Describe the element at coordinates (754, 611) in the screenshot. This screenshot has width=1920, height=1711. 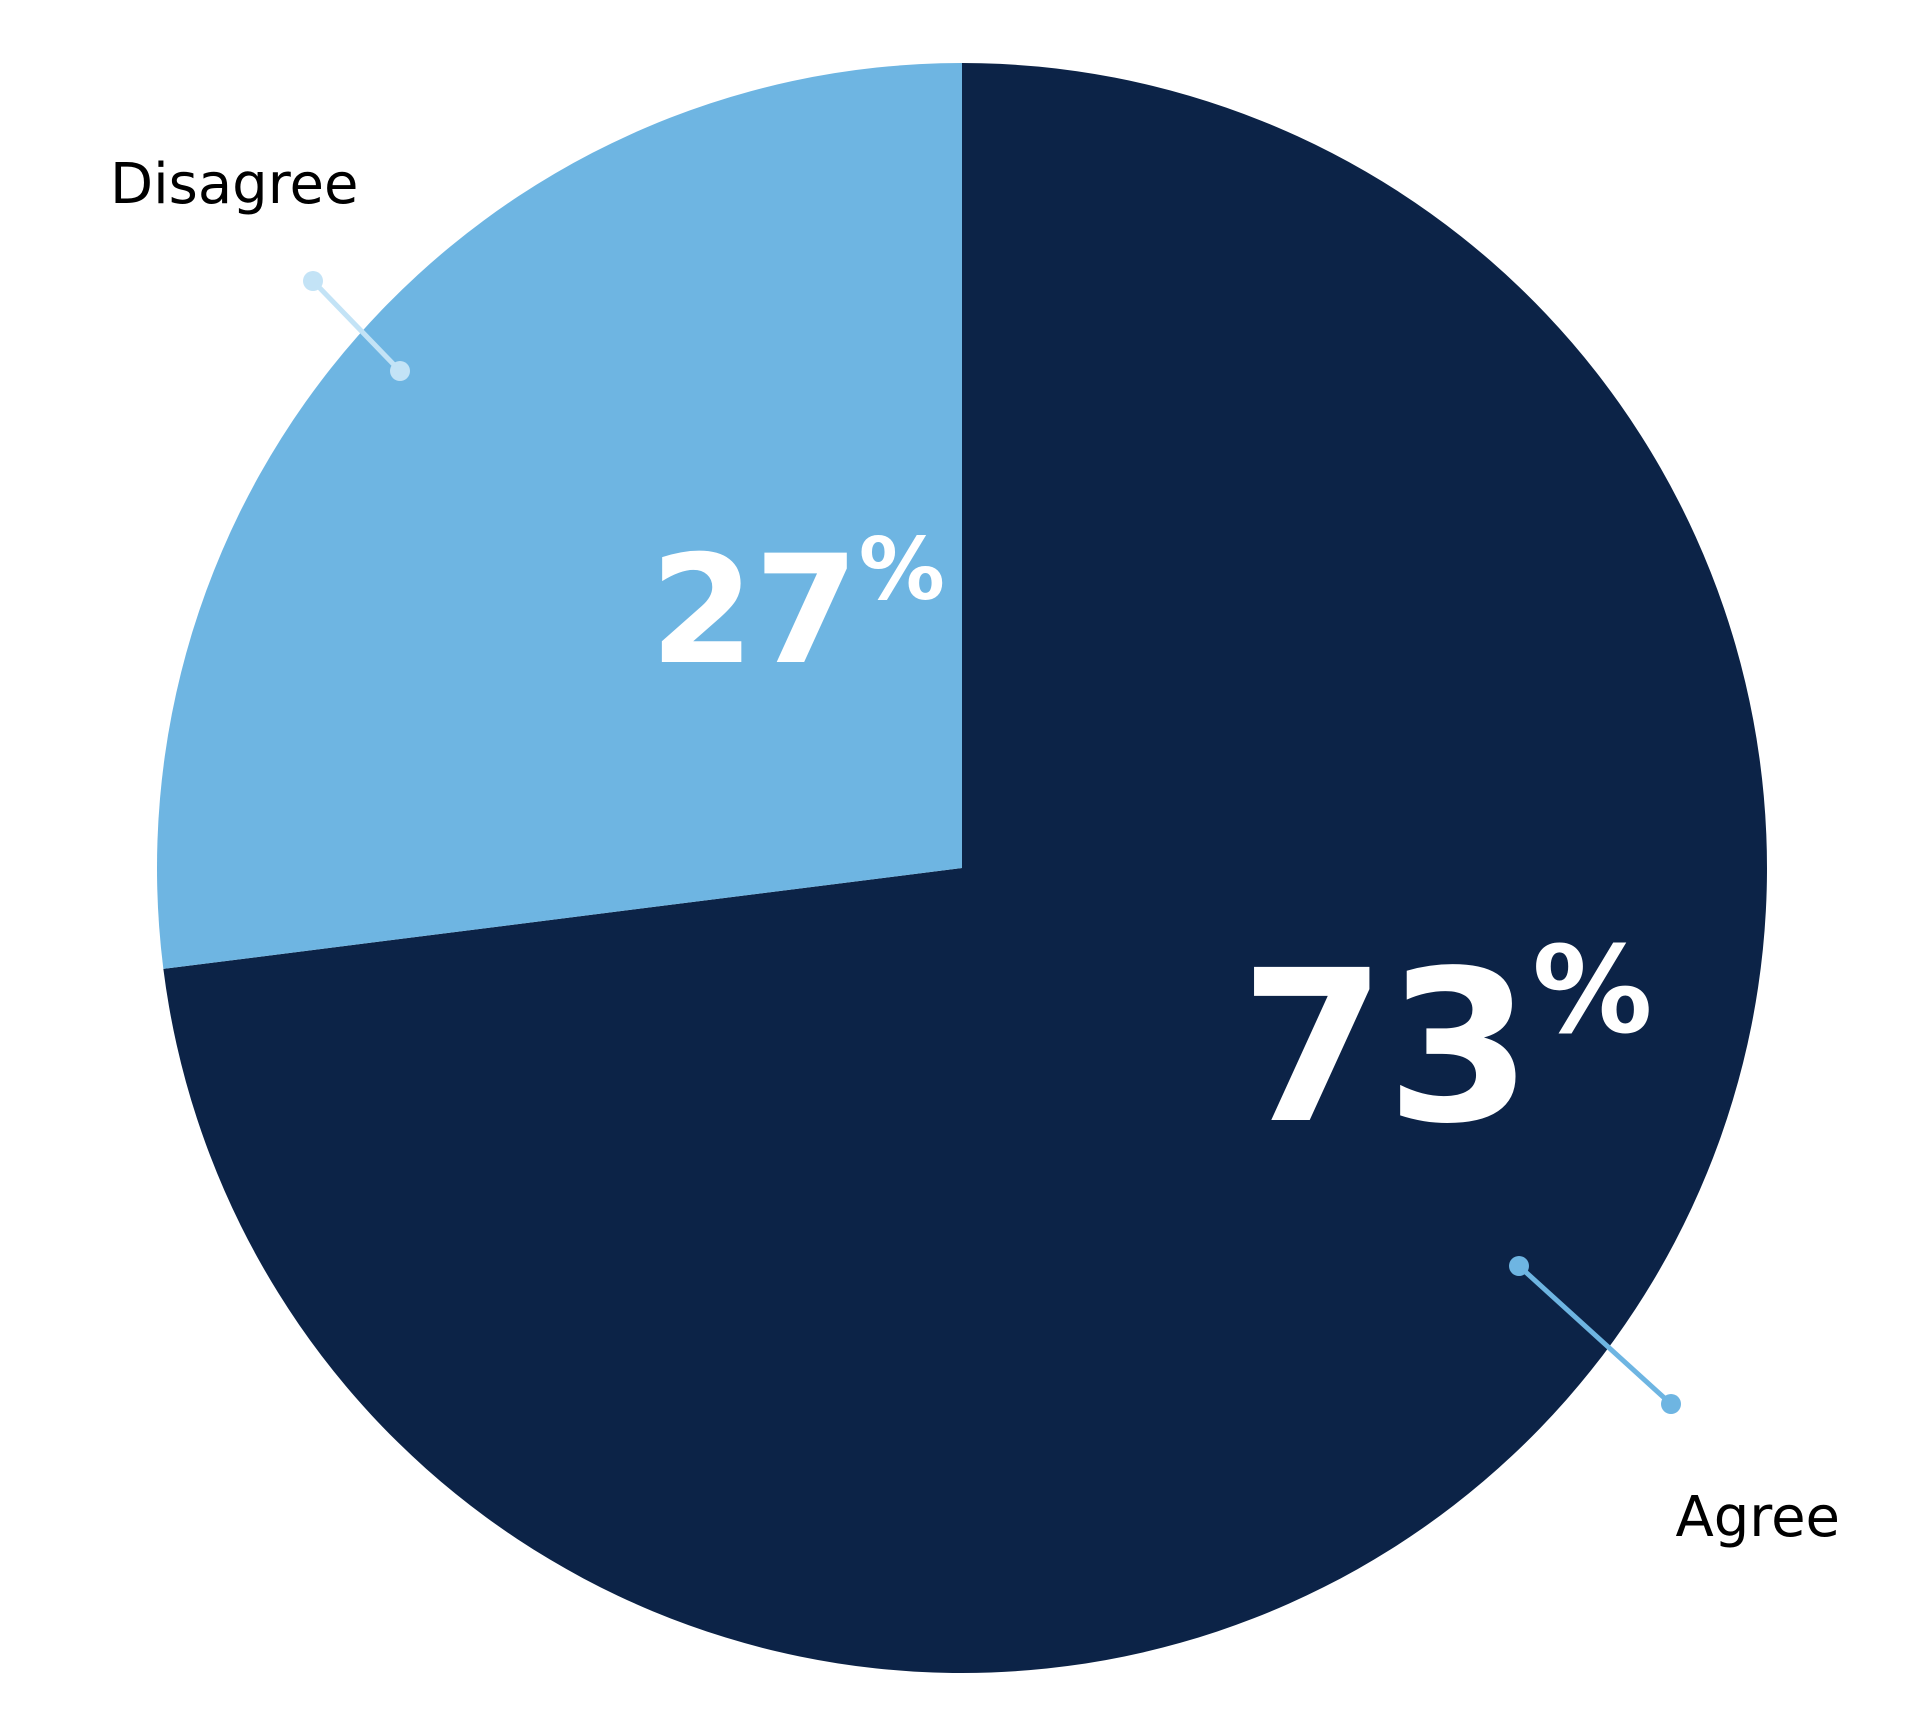
I see `slice-value-number: 27` at that location.